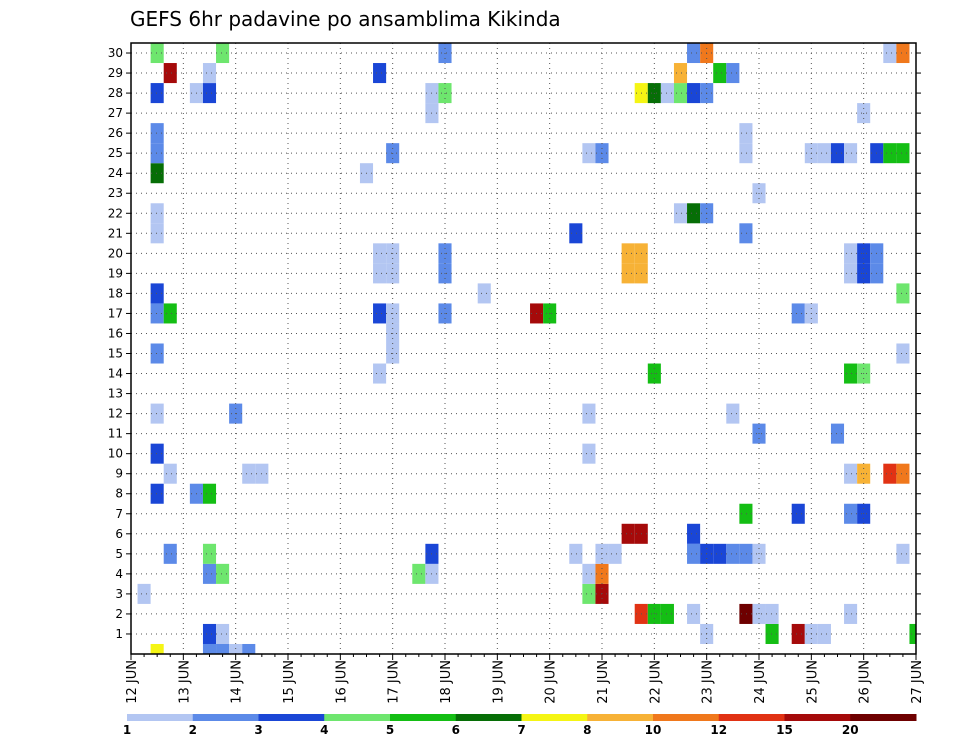 The width and height of the screenshot is (960, 742). What do you see at coordinates (345, 19) in the screenshot?
I see `chart-title: GEFS 6hr padavine po ansamblima Kikinda` at bounding box center [345, 19].